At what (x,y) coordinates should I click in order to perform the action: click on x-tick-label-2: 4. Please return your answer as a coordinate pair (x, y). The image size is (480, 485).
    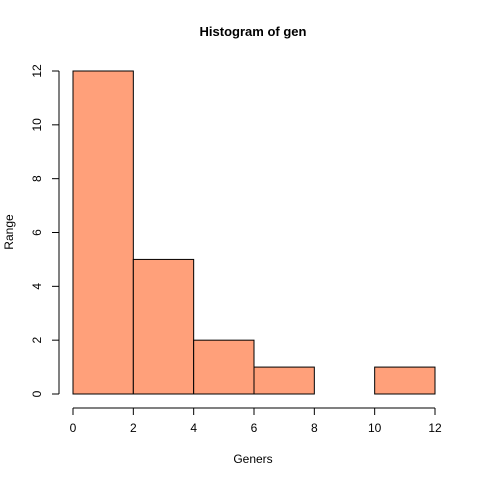
    Looking at the image, I should click on (193, 428).